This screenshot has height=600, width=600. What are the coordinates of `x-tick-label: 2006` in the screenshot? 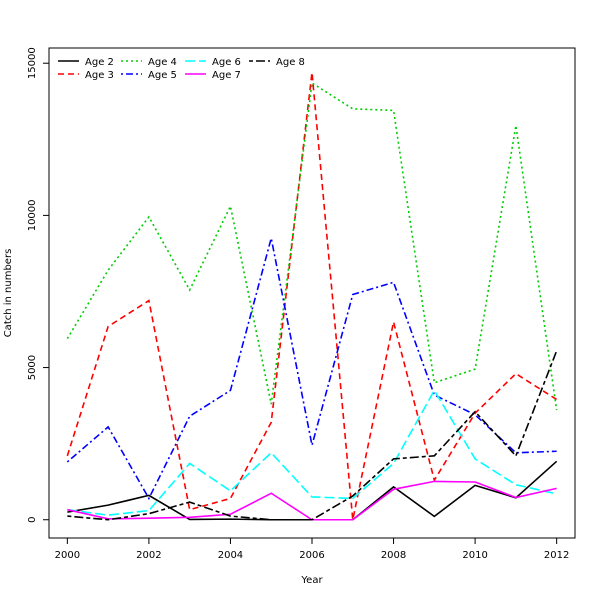 It's located at (311, 555).